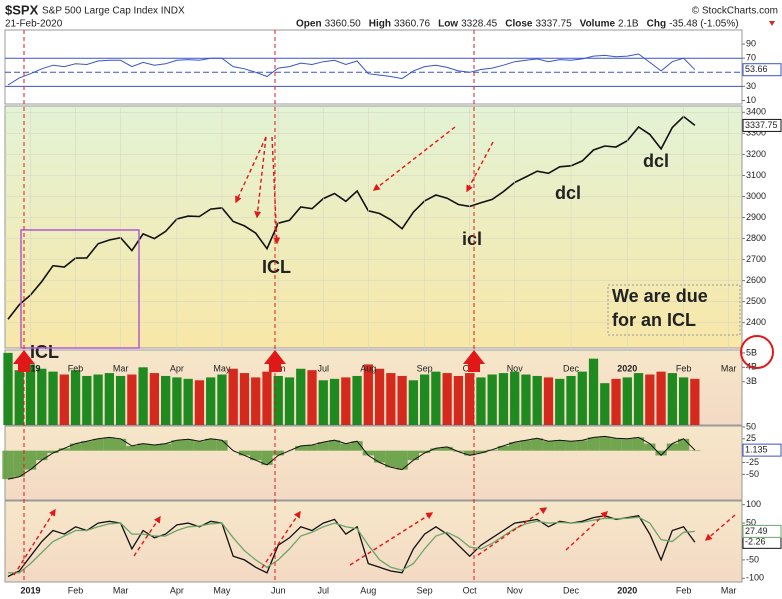 Image resolution: width=782 pixels, height=599 pixels. Describe the element at coordinates (756, 238) in the screenshot. I see `y-tick-label: 2800` at that location.